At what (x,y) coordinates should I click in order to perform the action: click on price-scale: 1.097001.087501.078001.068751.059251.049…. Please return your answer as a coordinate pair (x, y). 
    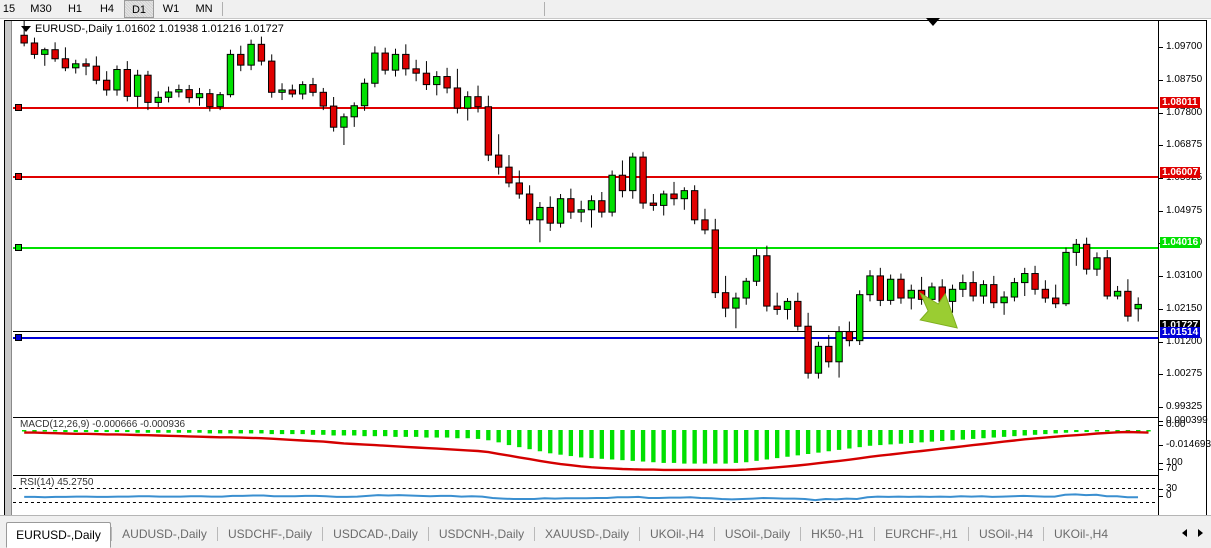
    Looking at the image, I should click on (1184, 268).